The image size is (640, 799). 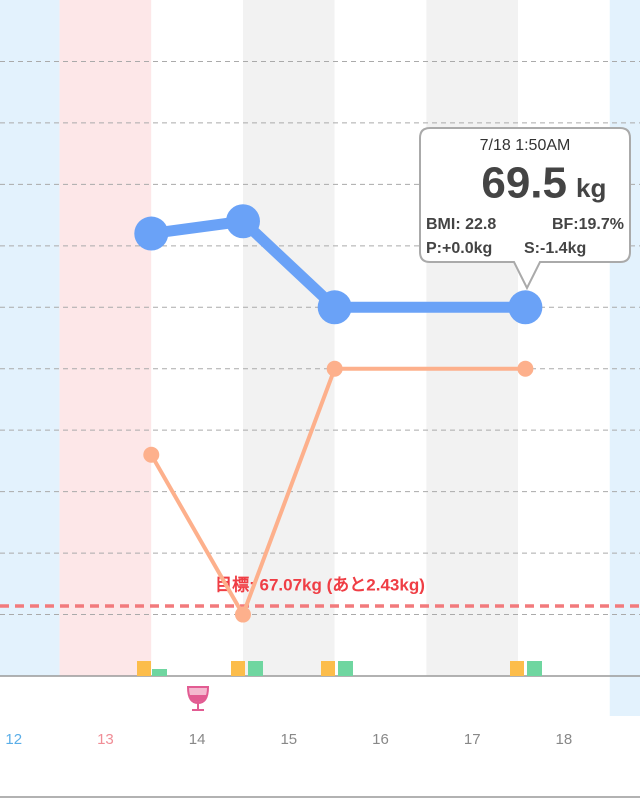 I want to click on tooltip-bf: BF:19.7%, so click(x=588, y=224).